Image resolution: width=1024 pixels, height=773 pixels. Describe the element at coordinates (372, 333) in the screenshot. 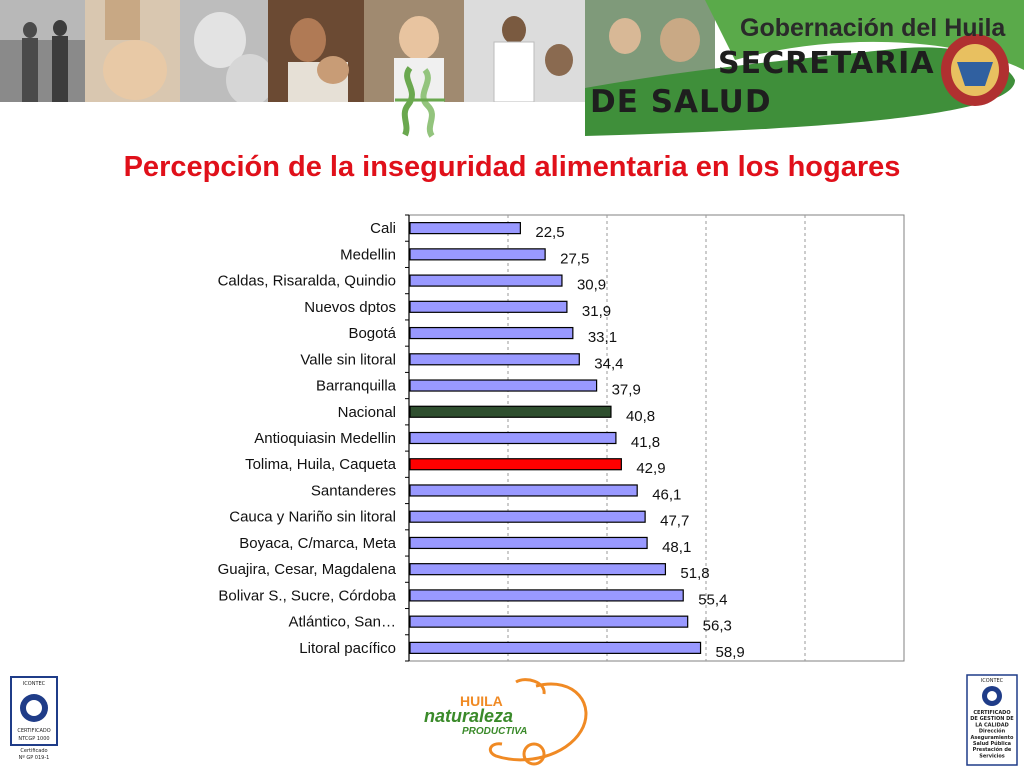

I see `category-label: Bogotá` at that location.